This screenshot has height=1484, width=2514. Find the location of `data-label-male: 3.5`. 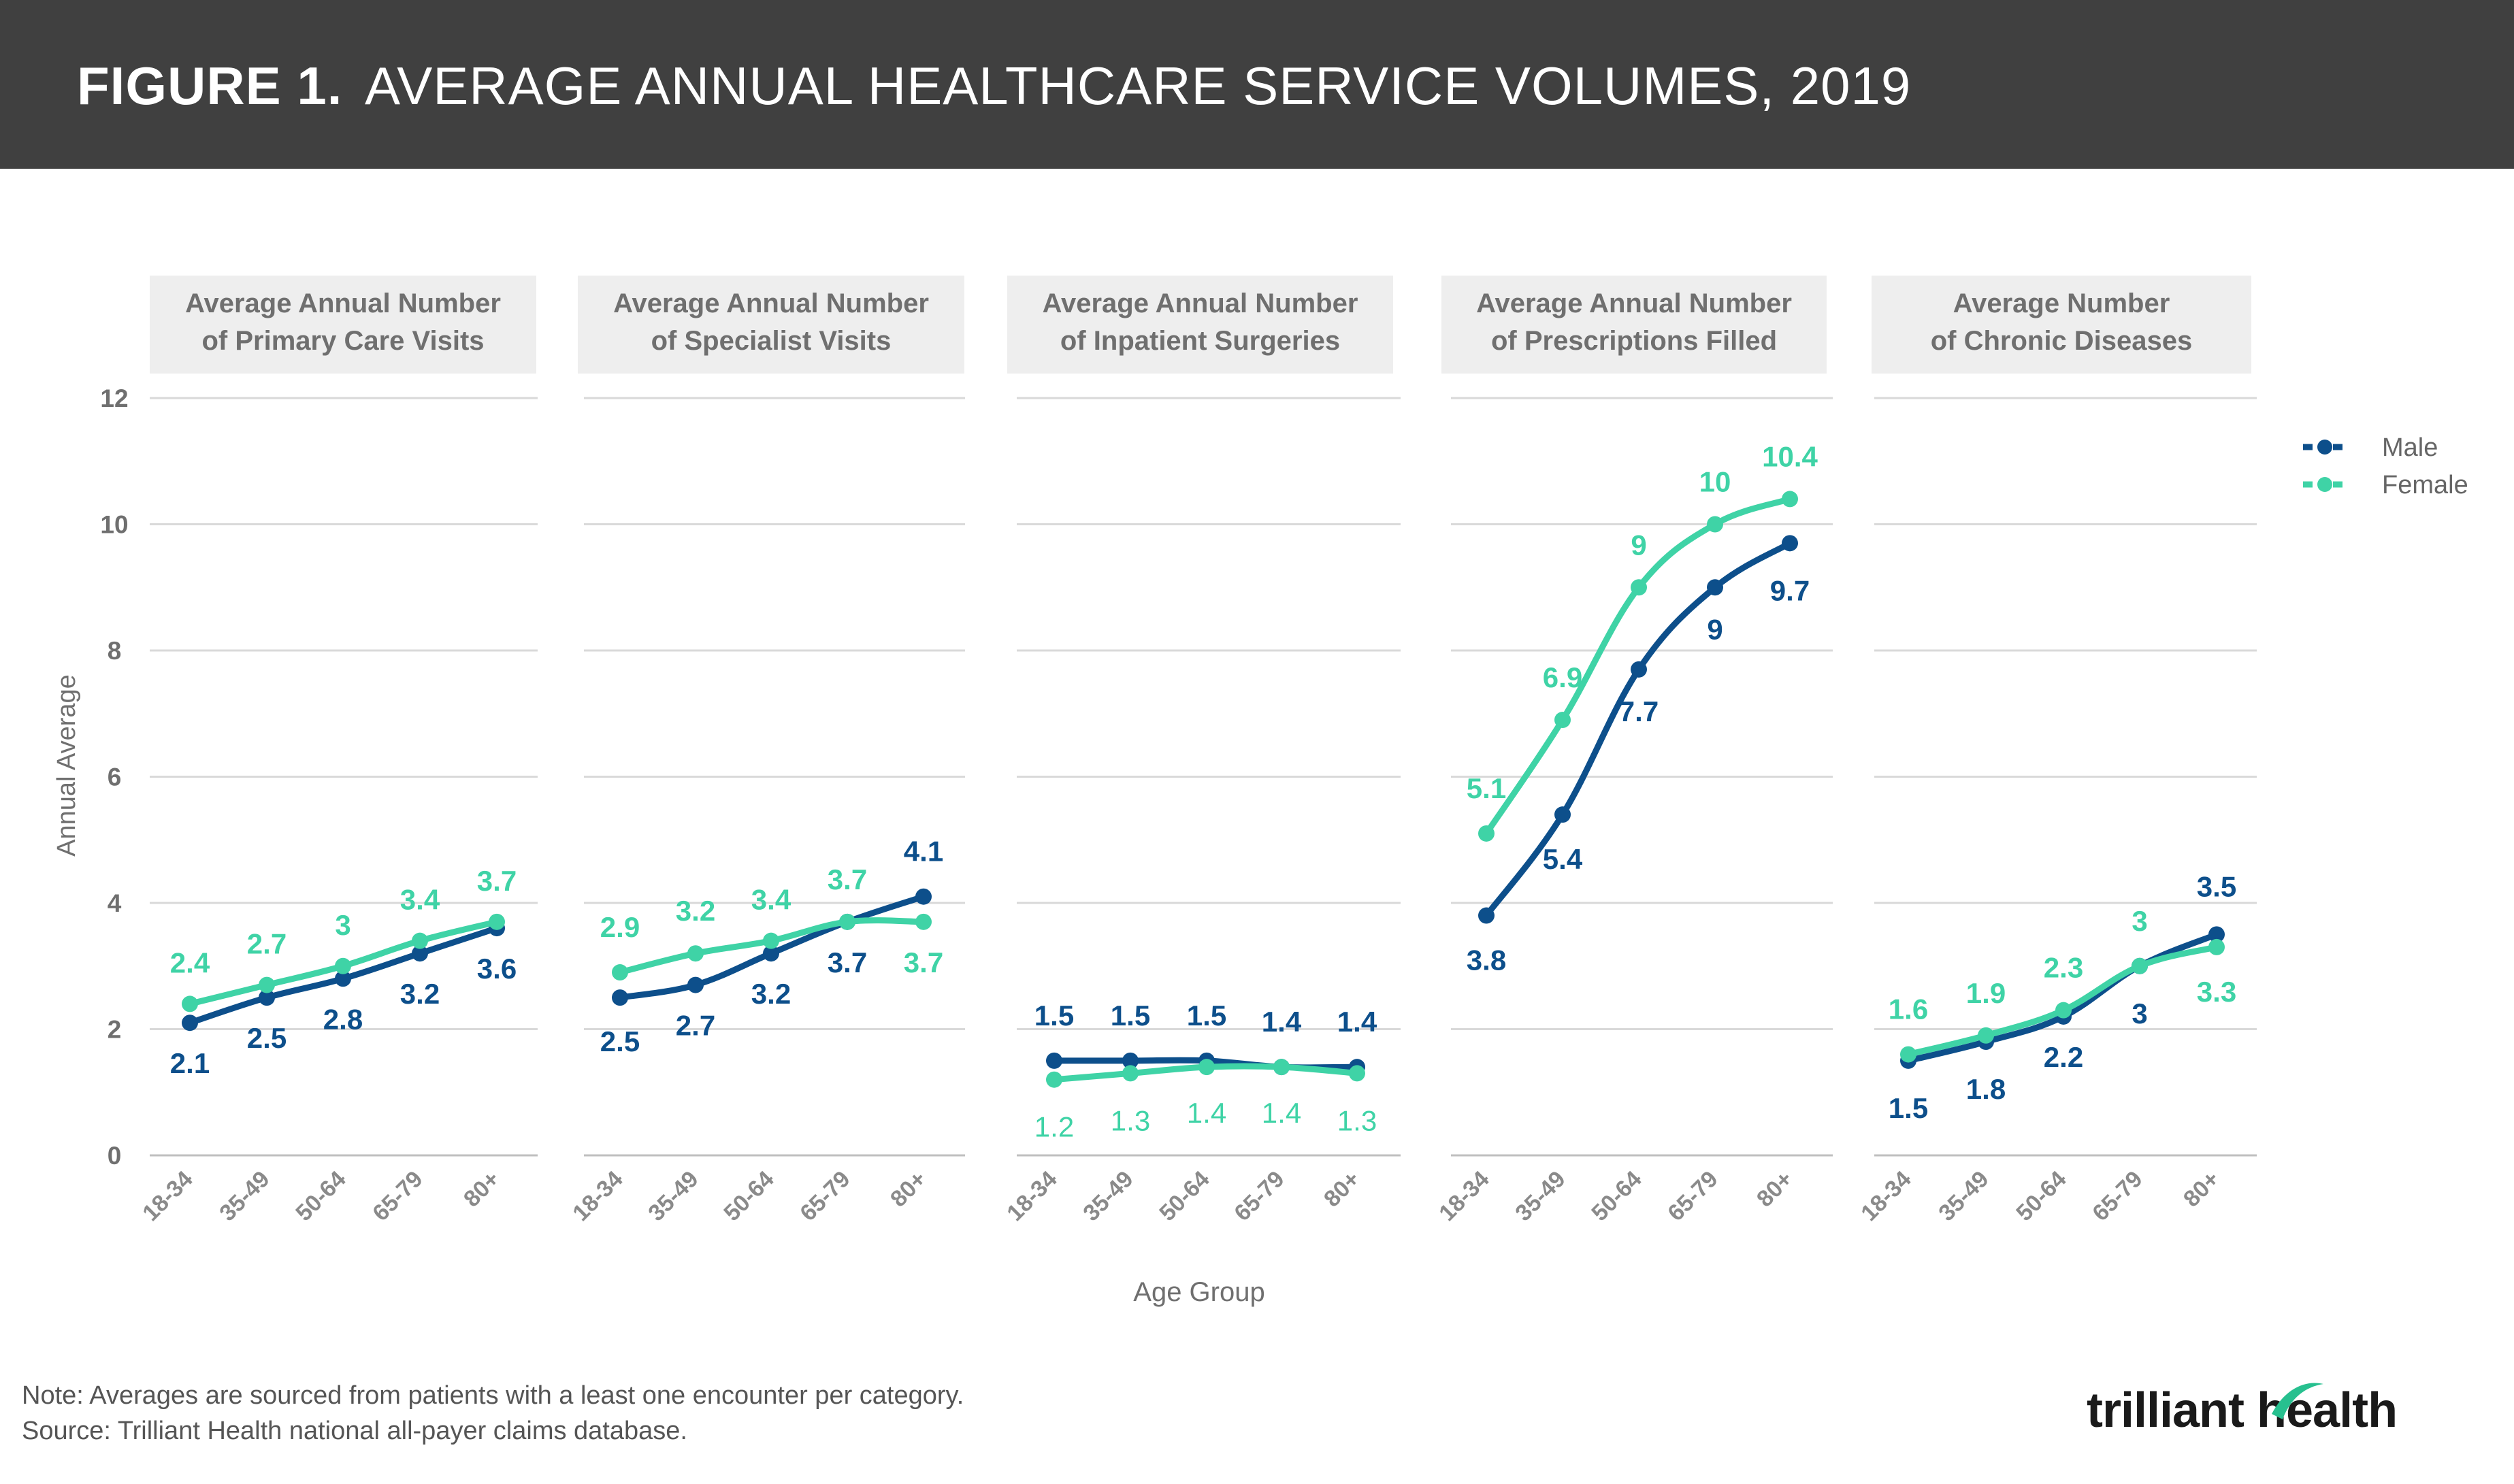

data-label-male: 3.5 is located at coordinates (2216, 886).